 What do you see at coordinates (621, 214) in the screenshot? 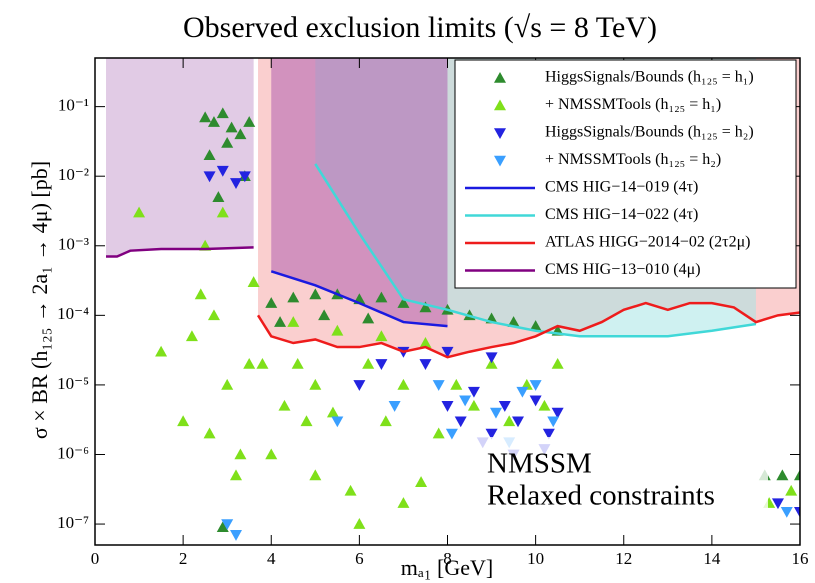
I see `legend-label: CMS HIG−14−022 (4τ)` at bounding box center [621, 214].